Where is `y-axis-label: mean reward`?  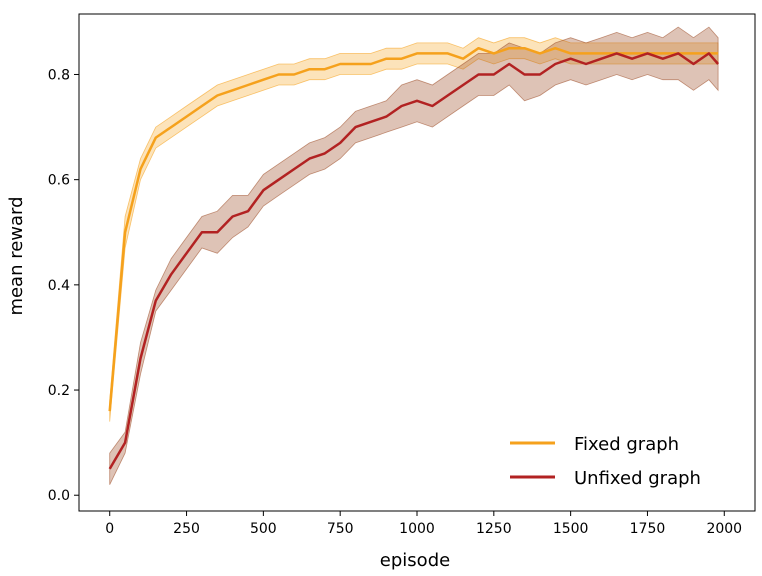
y-axis-label: mean reward is located at coordinates (16, 255).